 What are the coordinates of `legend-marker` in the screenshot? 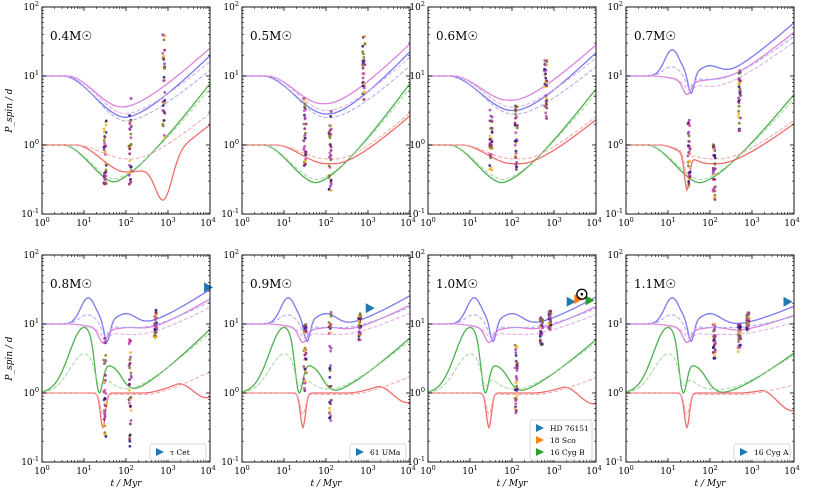 It's located at (744, 452).